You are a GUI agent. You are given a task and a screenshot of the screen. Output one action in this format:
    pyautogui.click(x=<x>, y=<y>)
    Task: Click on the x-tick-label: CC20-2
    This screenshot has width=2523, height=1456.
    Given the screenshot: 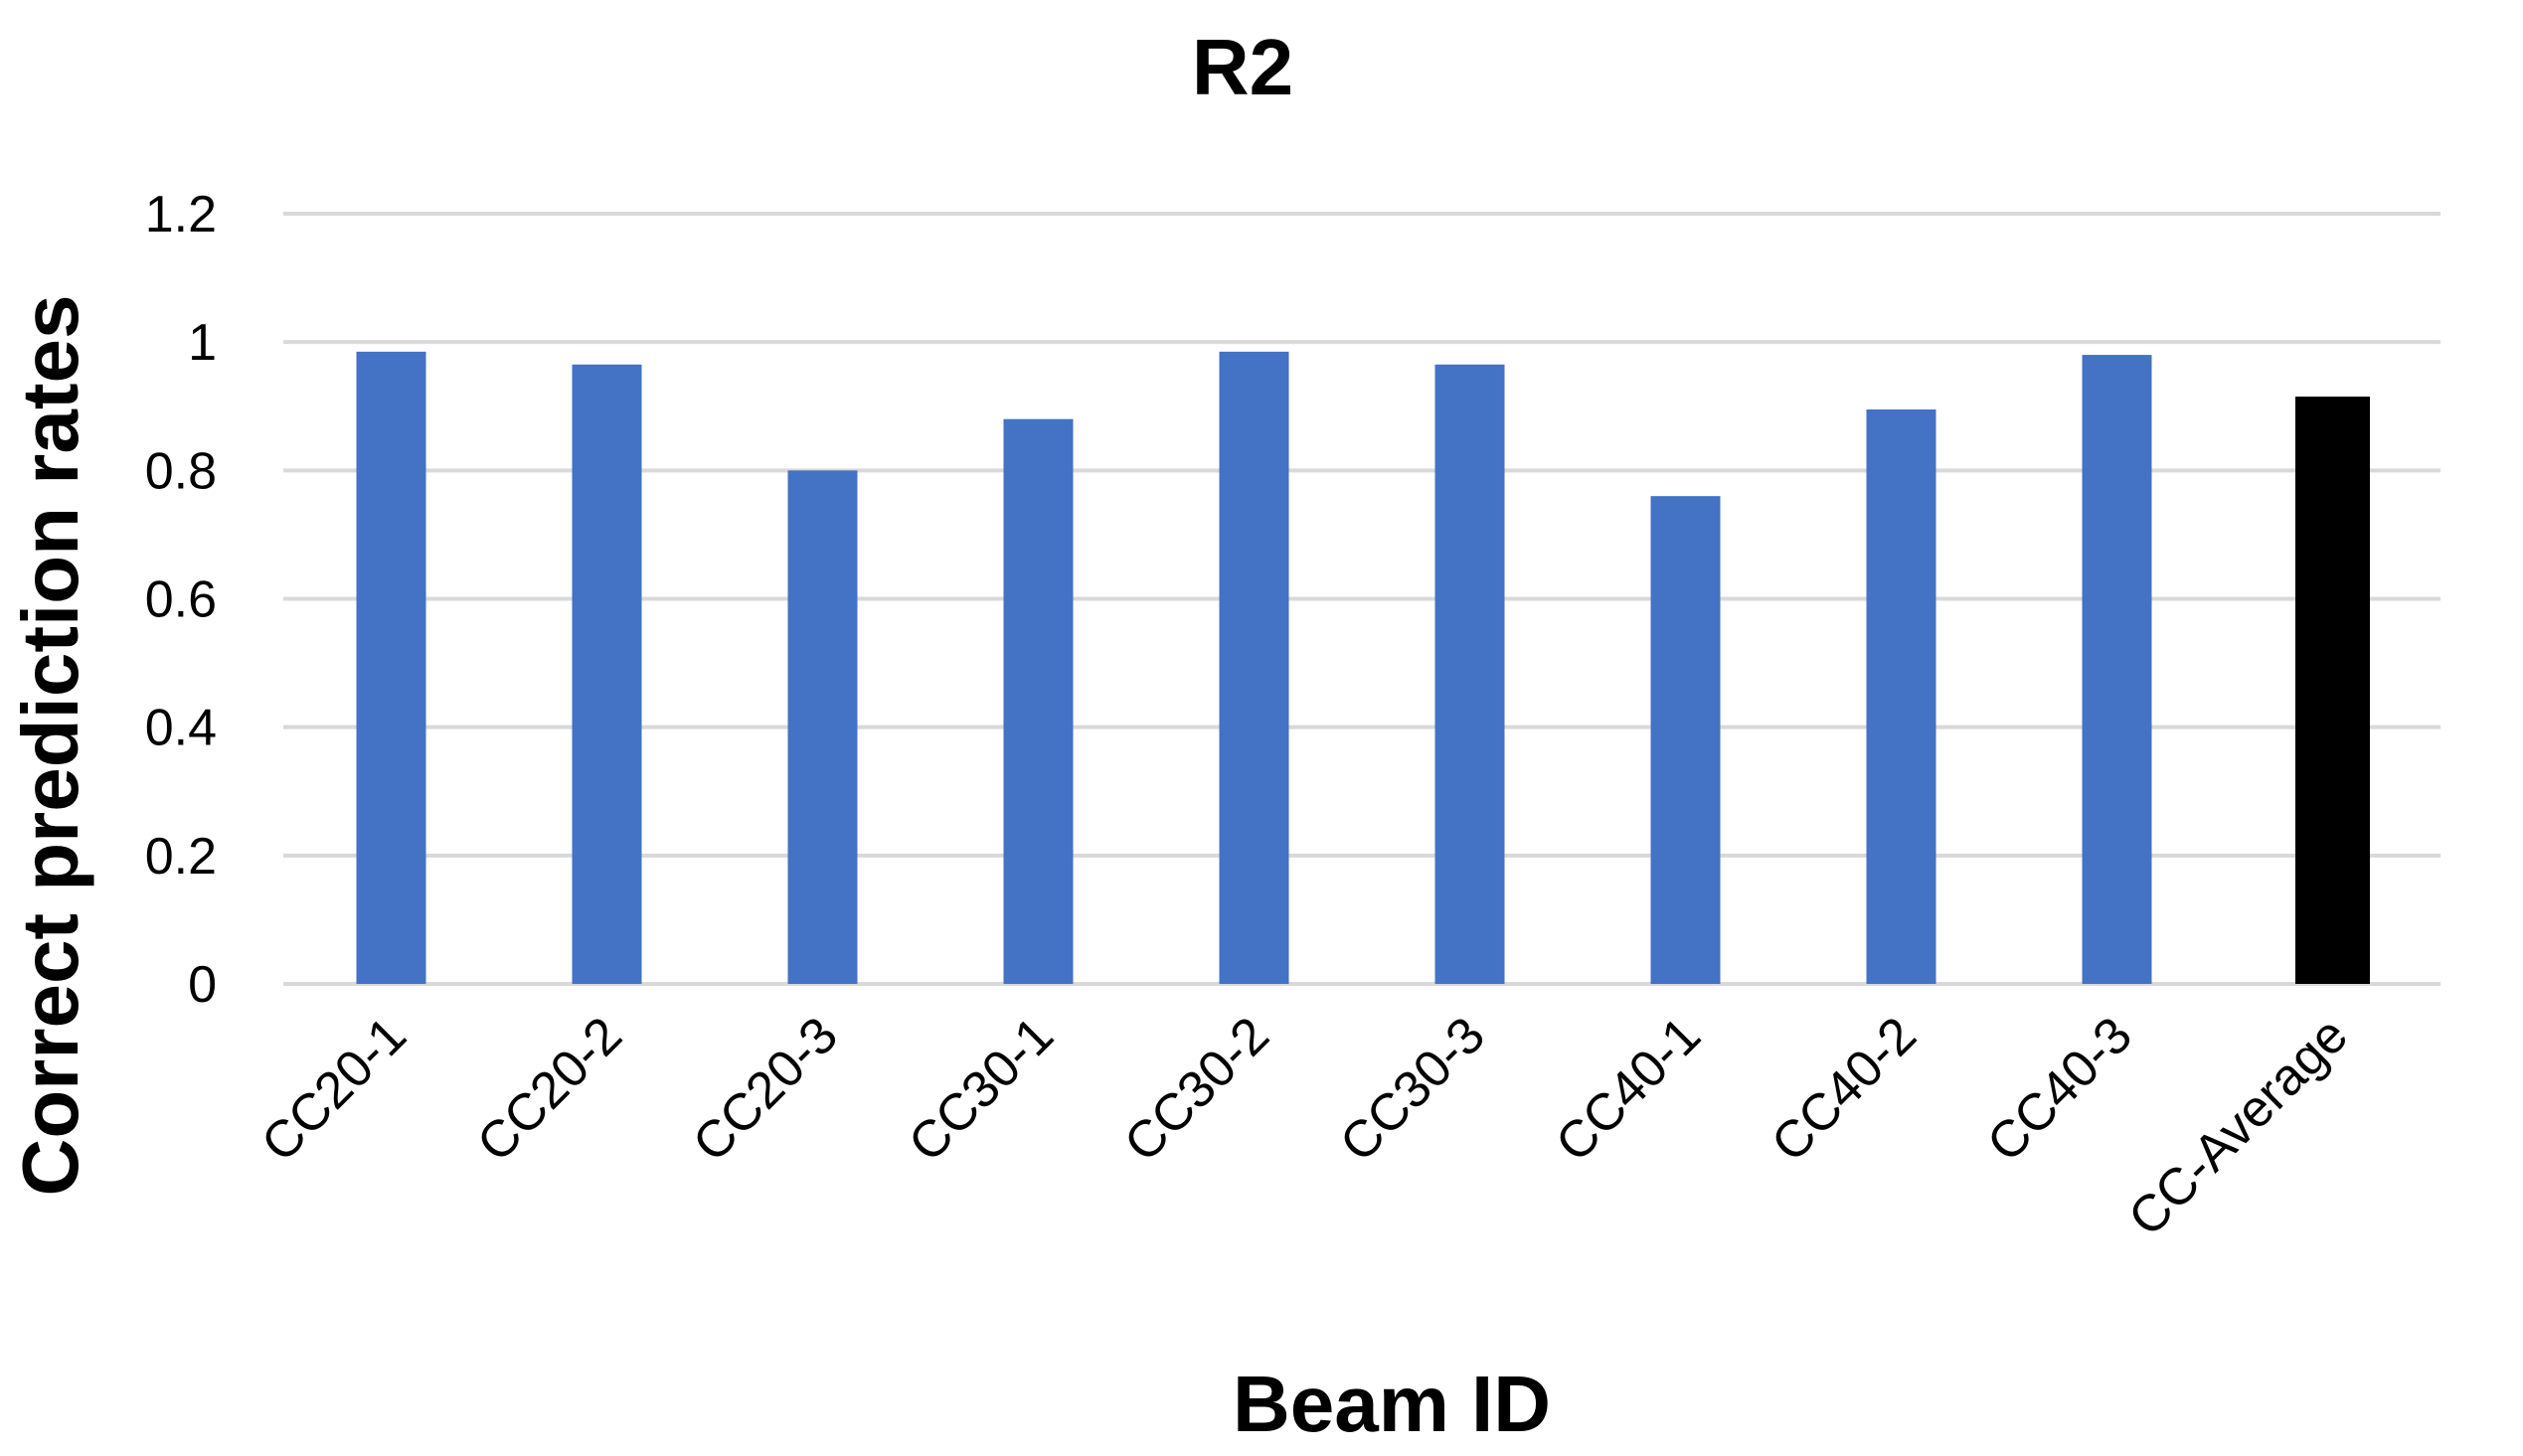 What is the action you would take?
    pyautogui.click(x=549, y=1089)
    